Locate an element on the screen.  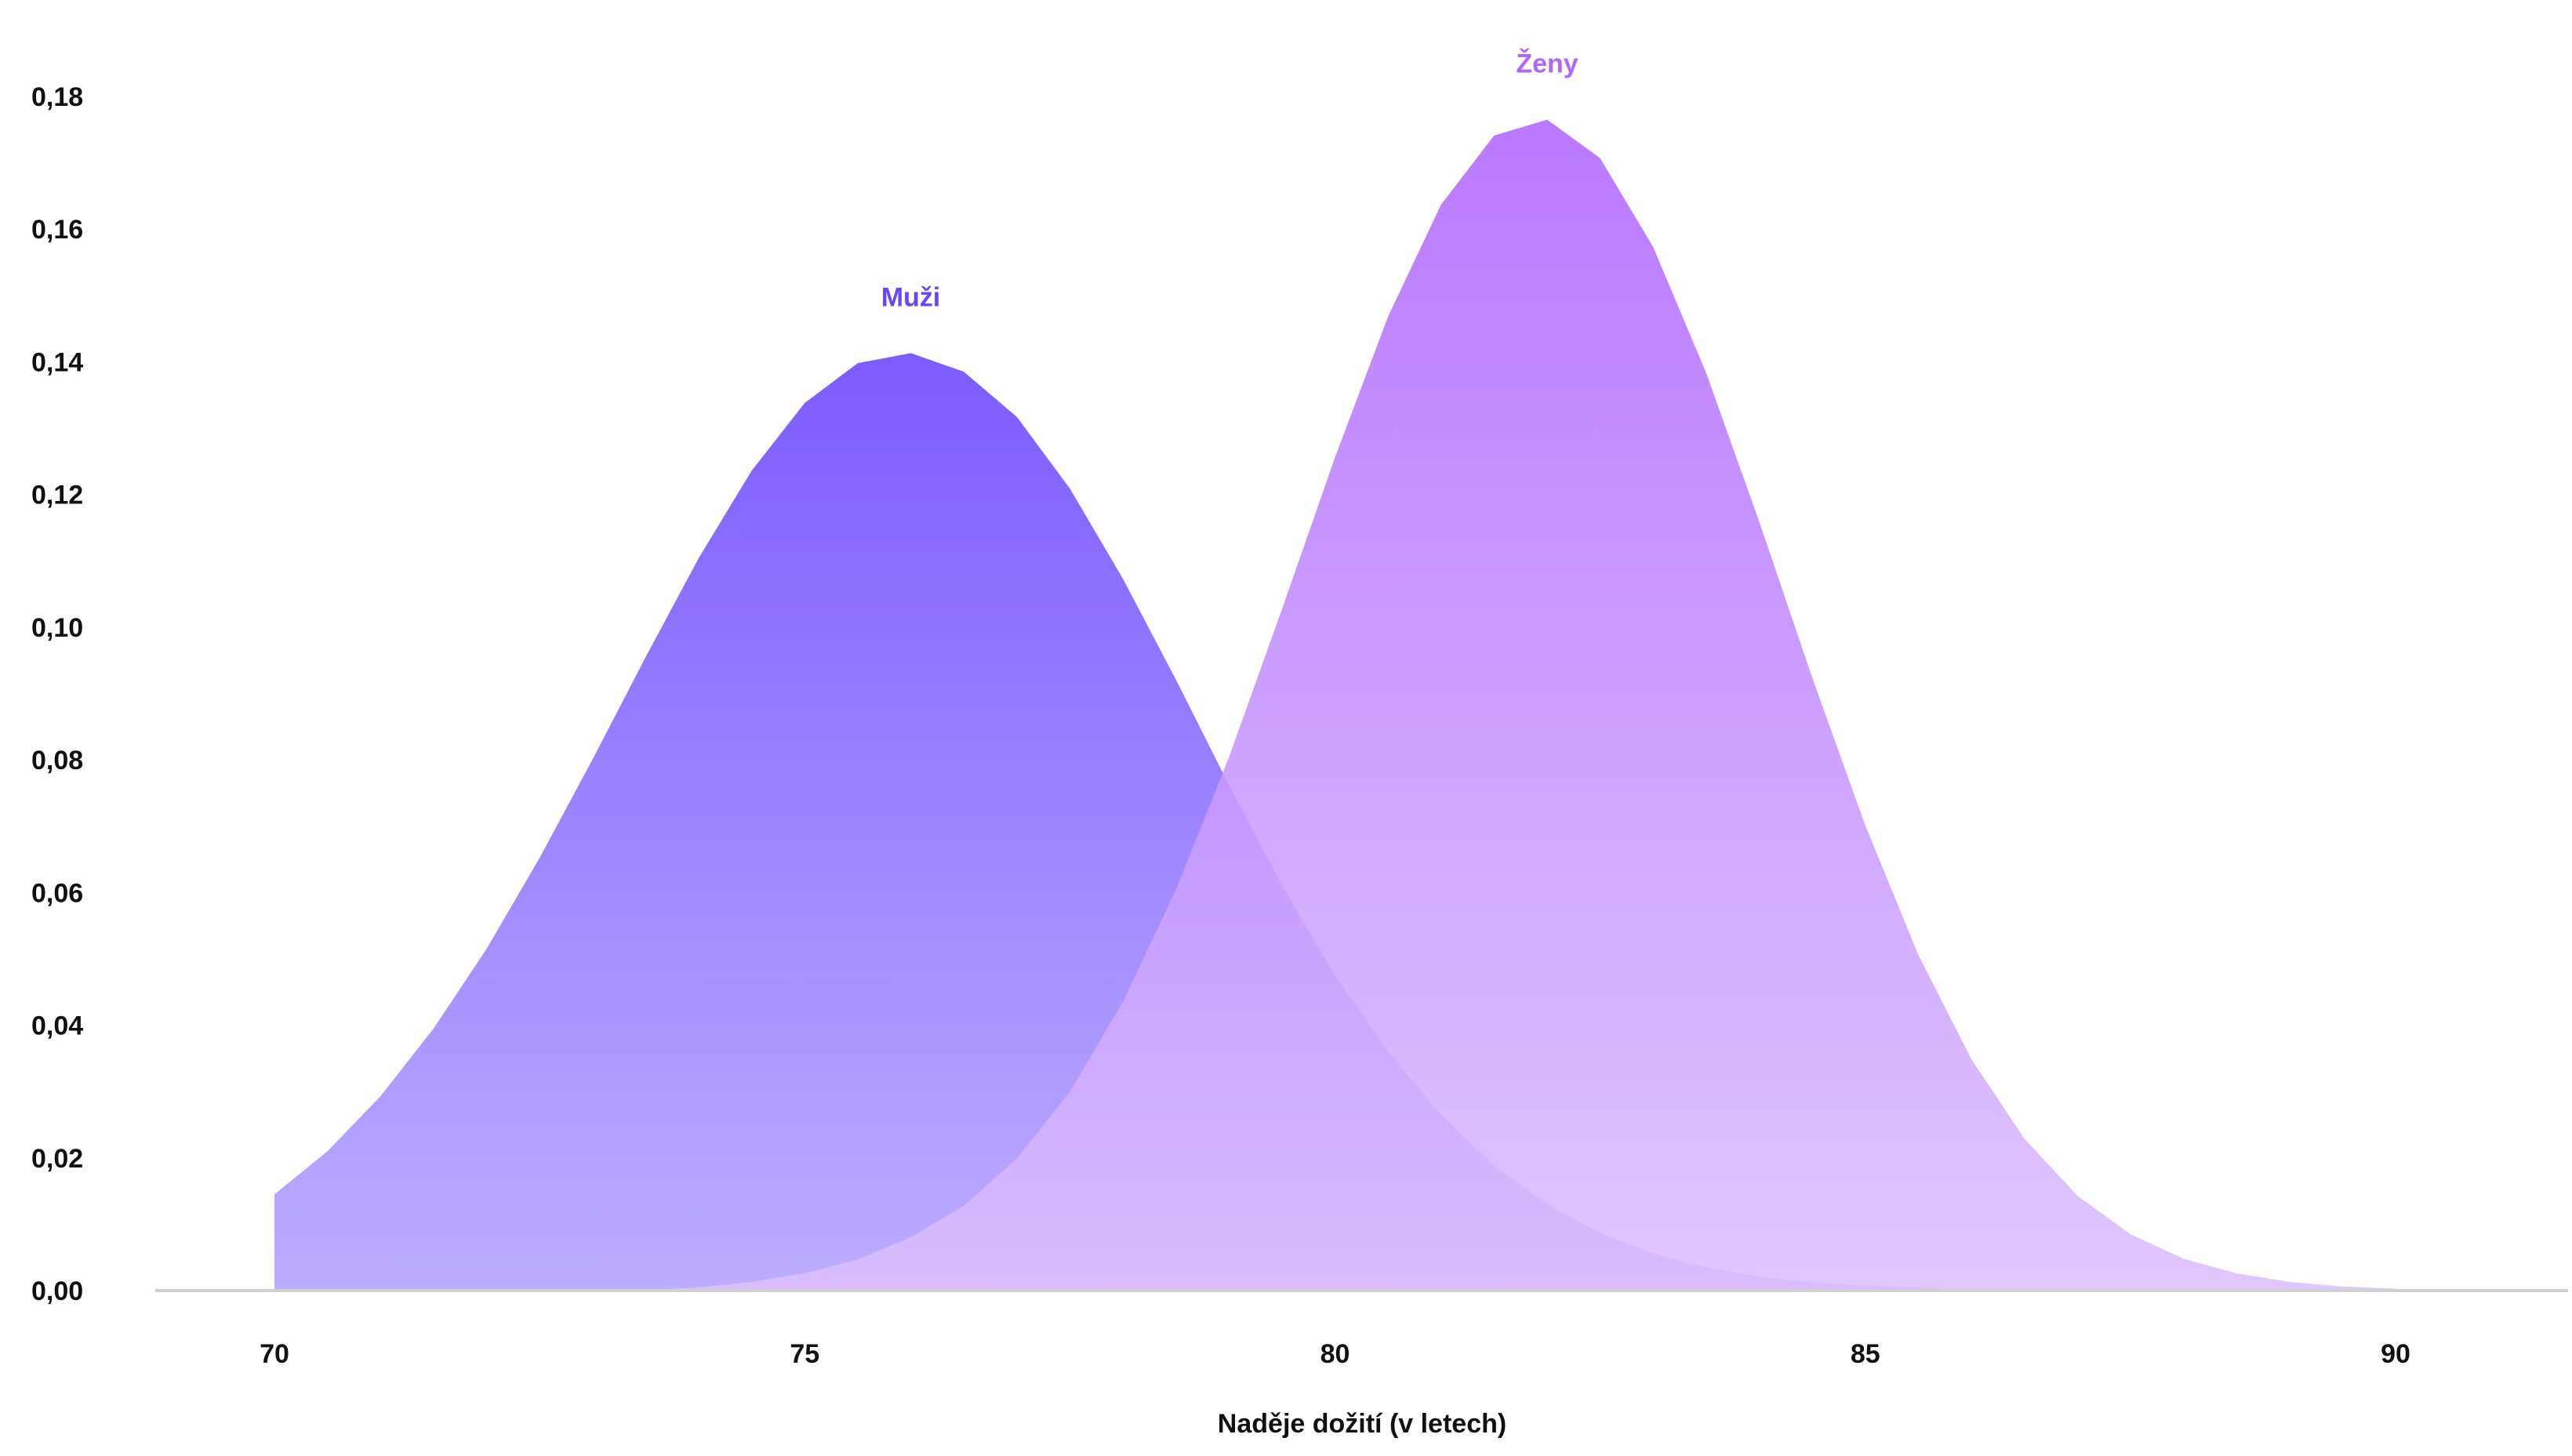
y-tick-label: 0,12 is located at coordinates (57, 495).